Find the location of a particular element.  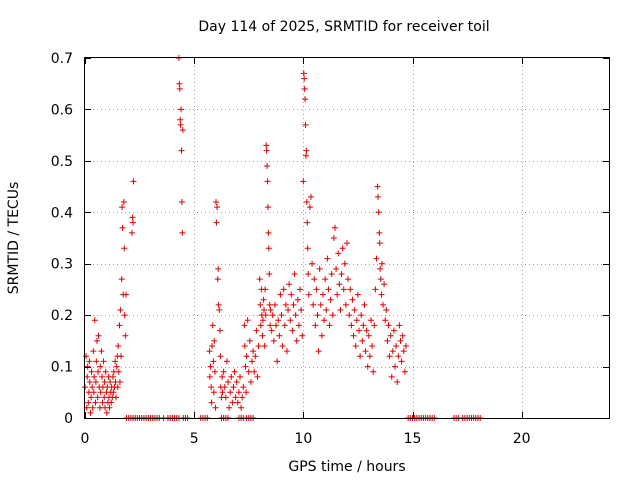

x-tick-label: 15 is located at coordinates (413, 439).